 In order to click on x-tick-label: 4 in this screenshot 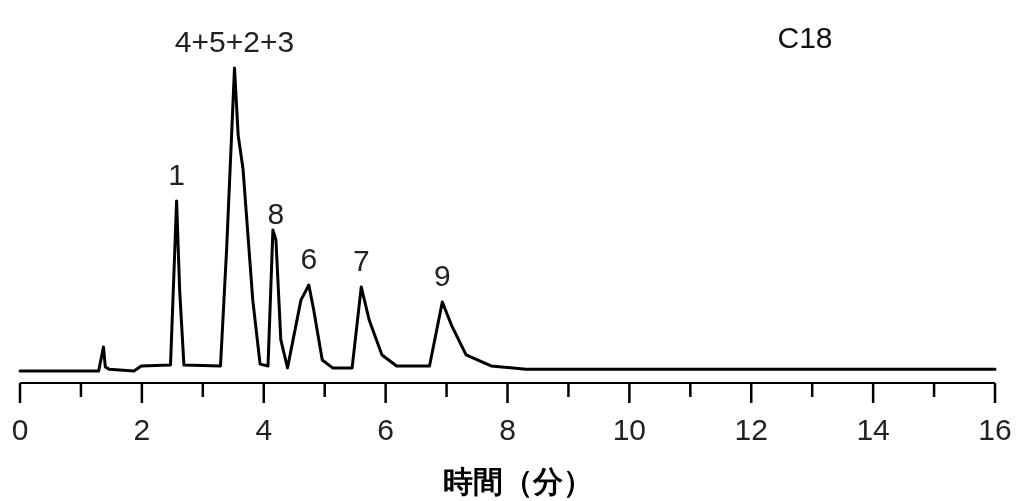, I will do `click(264, 429)`.